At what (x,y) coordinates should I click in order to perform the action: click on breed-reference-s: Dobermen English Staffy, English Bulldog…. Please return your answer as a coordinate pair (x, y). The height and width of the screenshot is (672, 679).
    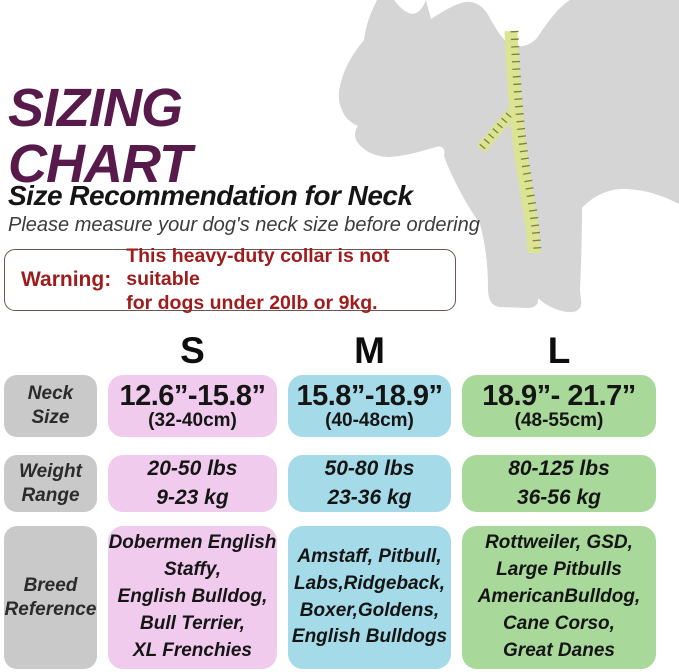
    Looking at the image, I should click on (192, 597).